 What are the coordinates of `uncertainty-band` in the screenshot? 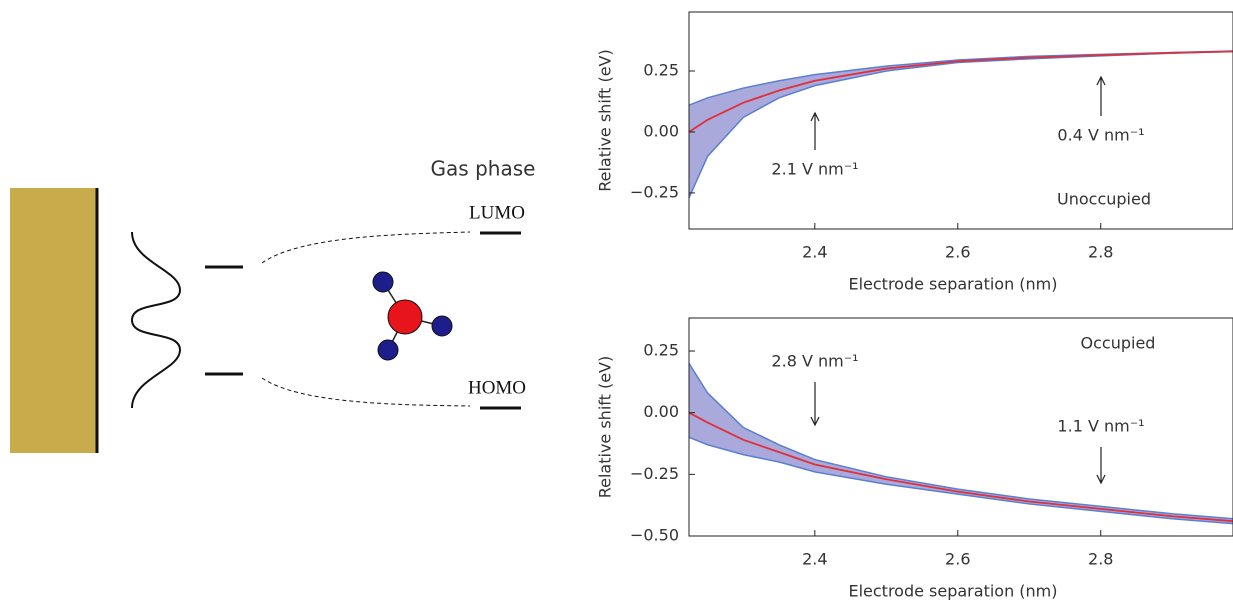 It's located at (961, 443).